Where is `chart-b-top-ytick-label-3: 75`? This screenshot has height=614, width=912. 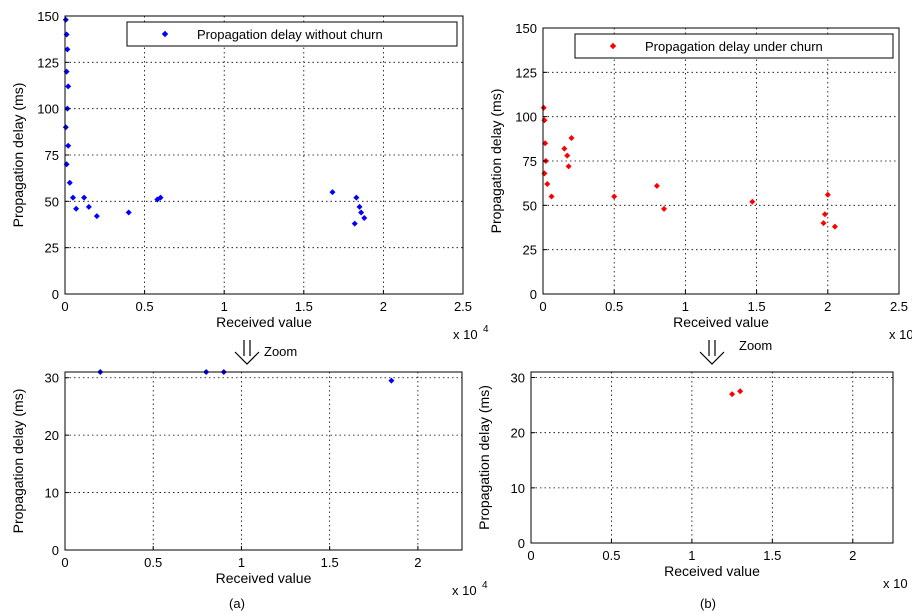
chart-b-top-ytick-label-3: 75 is located at coordinates (530, 161).